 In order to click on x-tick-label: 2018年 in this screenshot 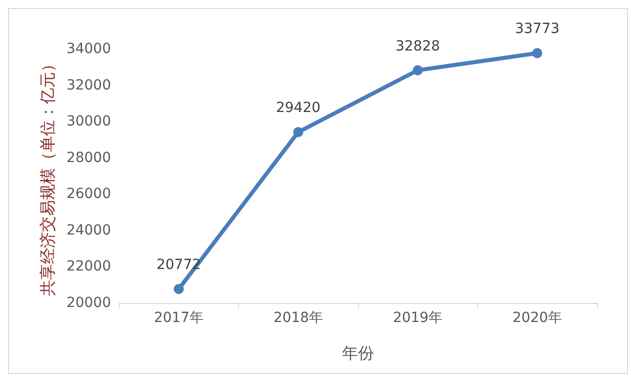, I will do `click(298, 318)`.